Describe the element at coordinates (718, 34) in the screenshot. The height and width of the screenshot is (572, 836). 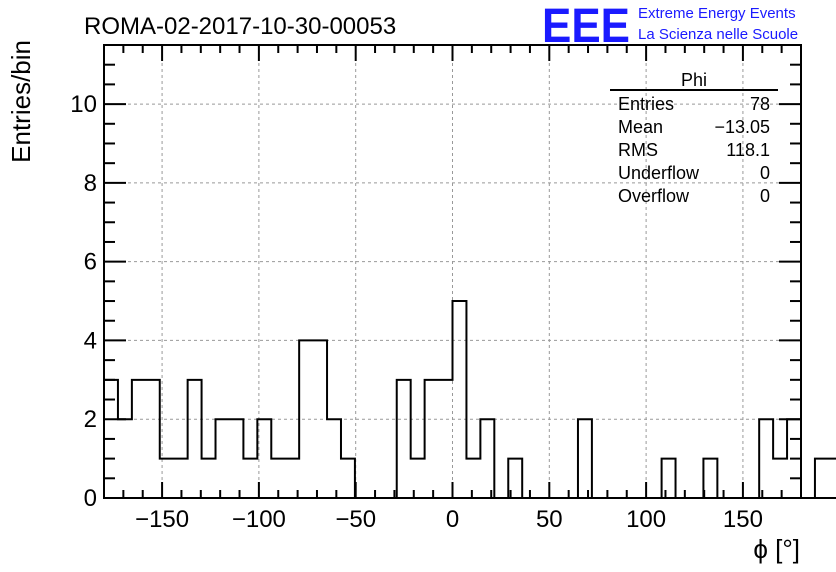
I see `logo-line-2: La Scienza nelle Scuole` at that location.